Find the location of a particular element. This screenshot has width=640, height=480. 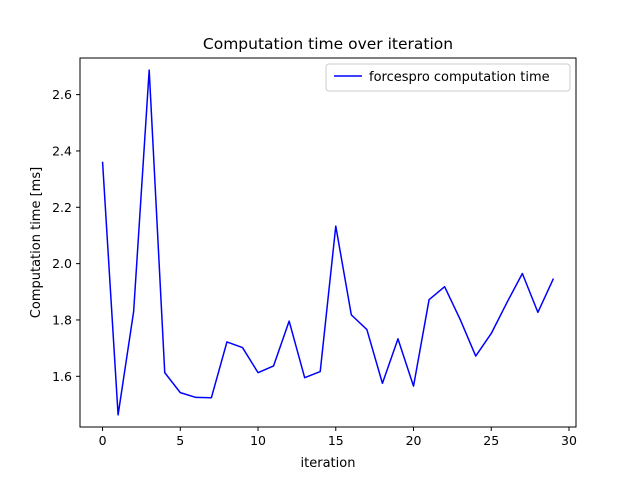

x-tick-label: 15 is located at coordinates (336, 440).